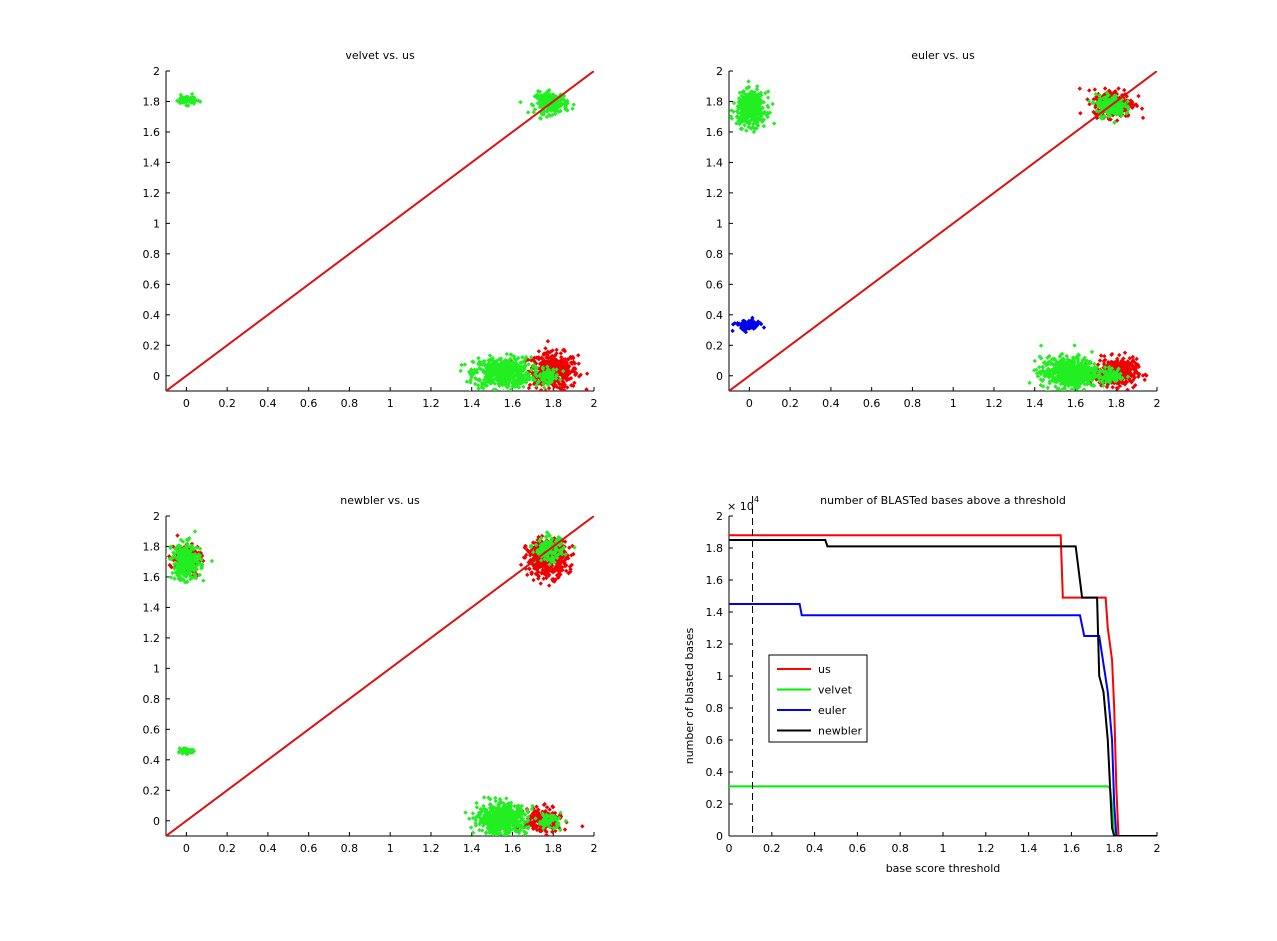  Describe the element at coordinates (227, 848) in the screenshot. I see `x-tick-label: 0.2` at that location.